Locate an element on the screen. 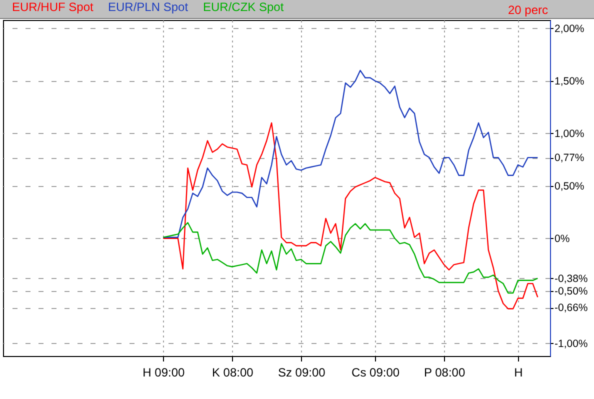 The image size is (594, 399). y-tick-label: -0,66% is located at coordinates (571, 308).